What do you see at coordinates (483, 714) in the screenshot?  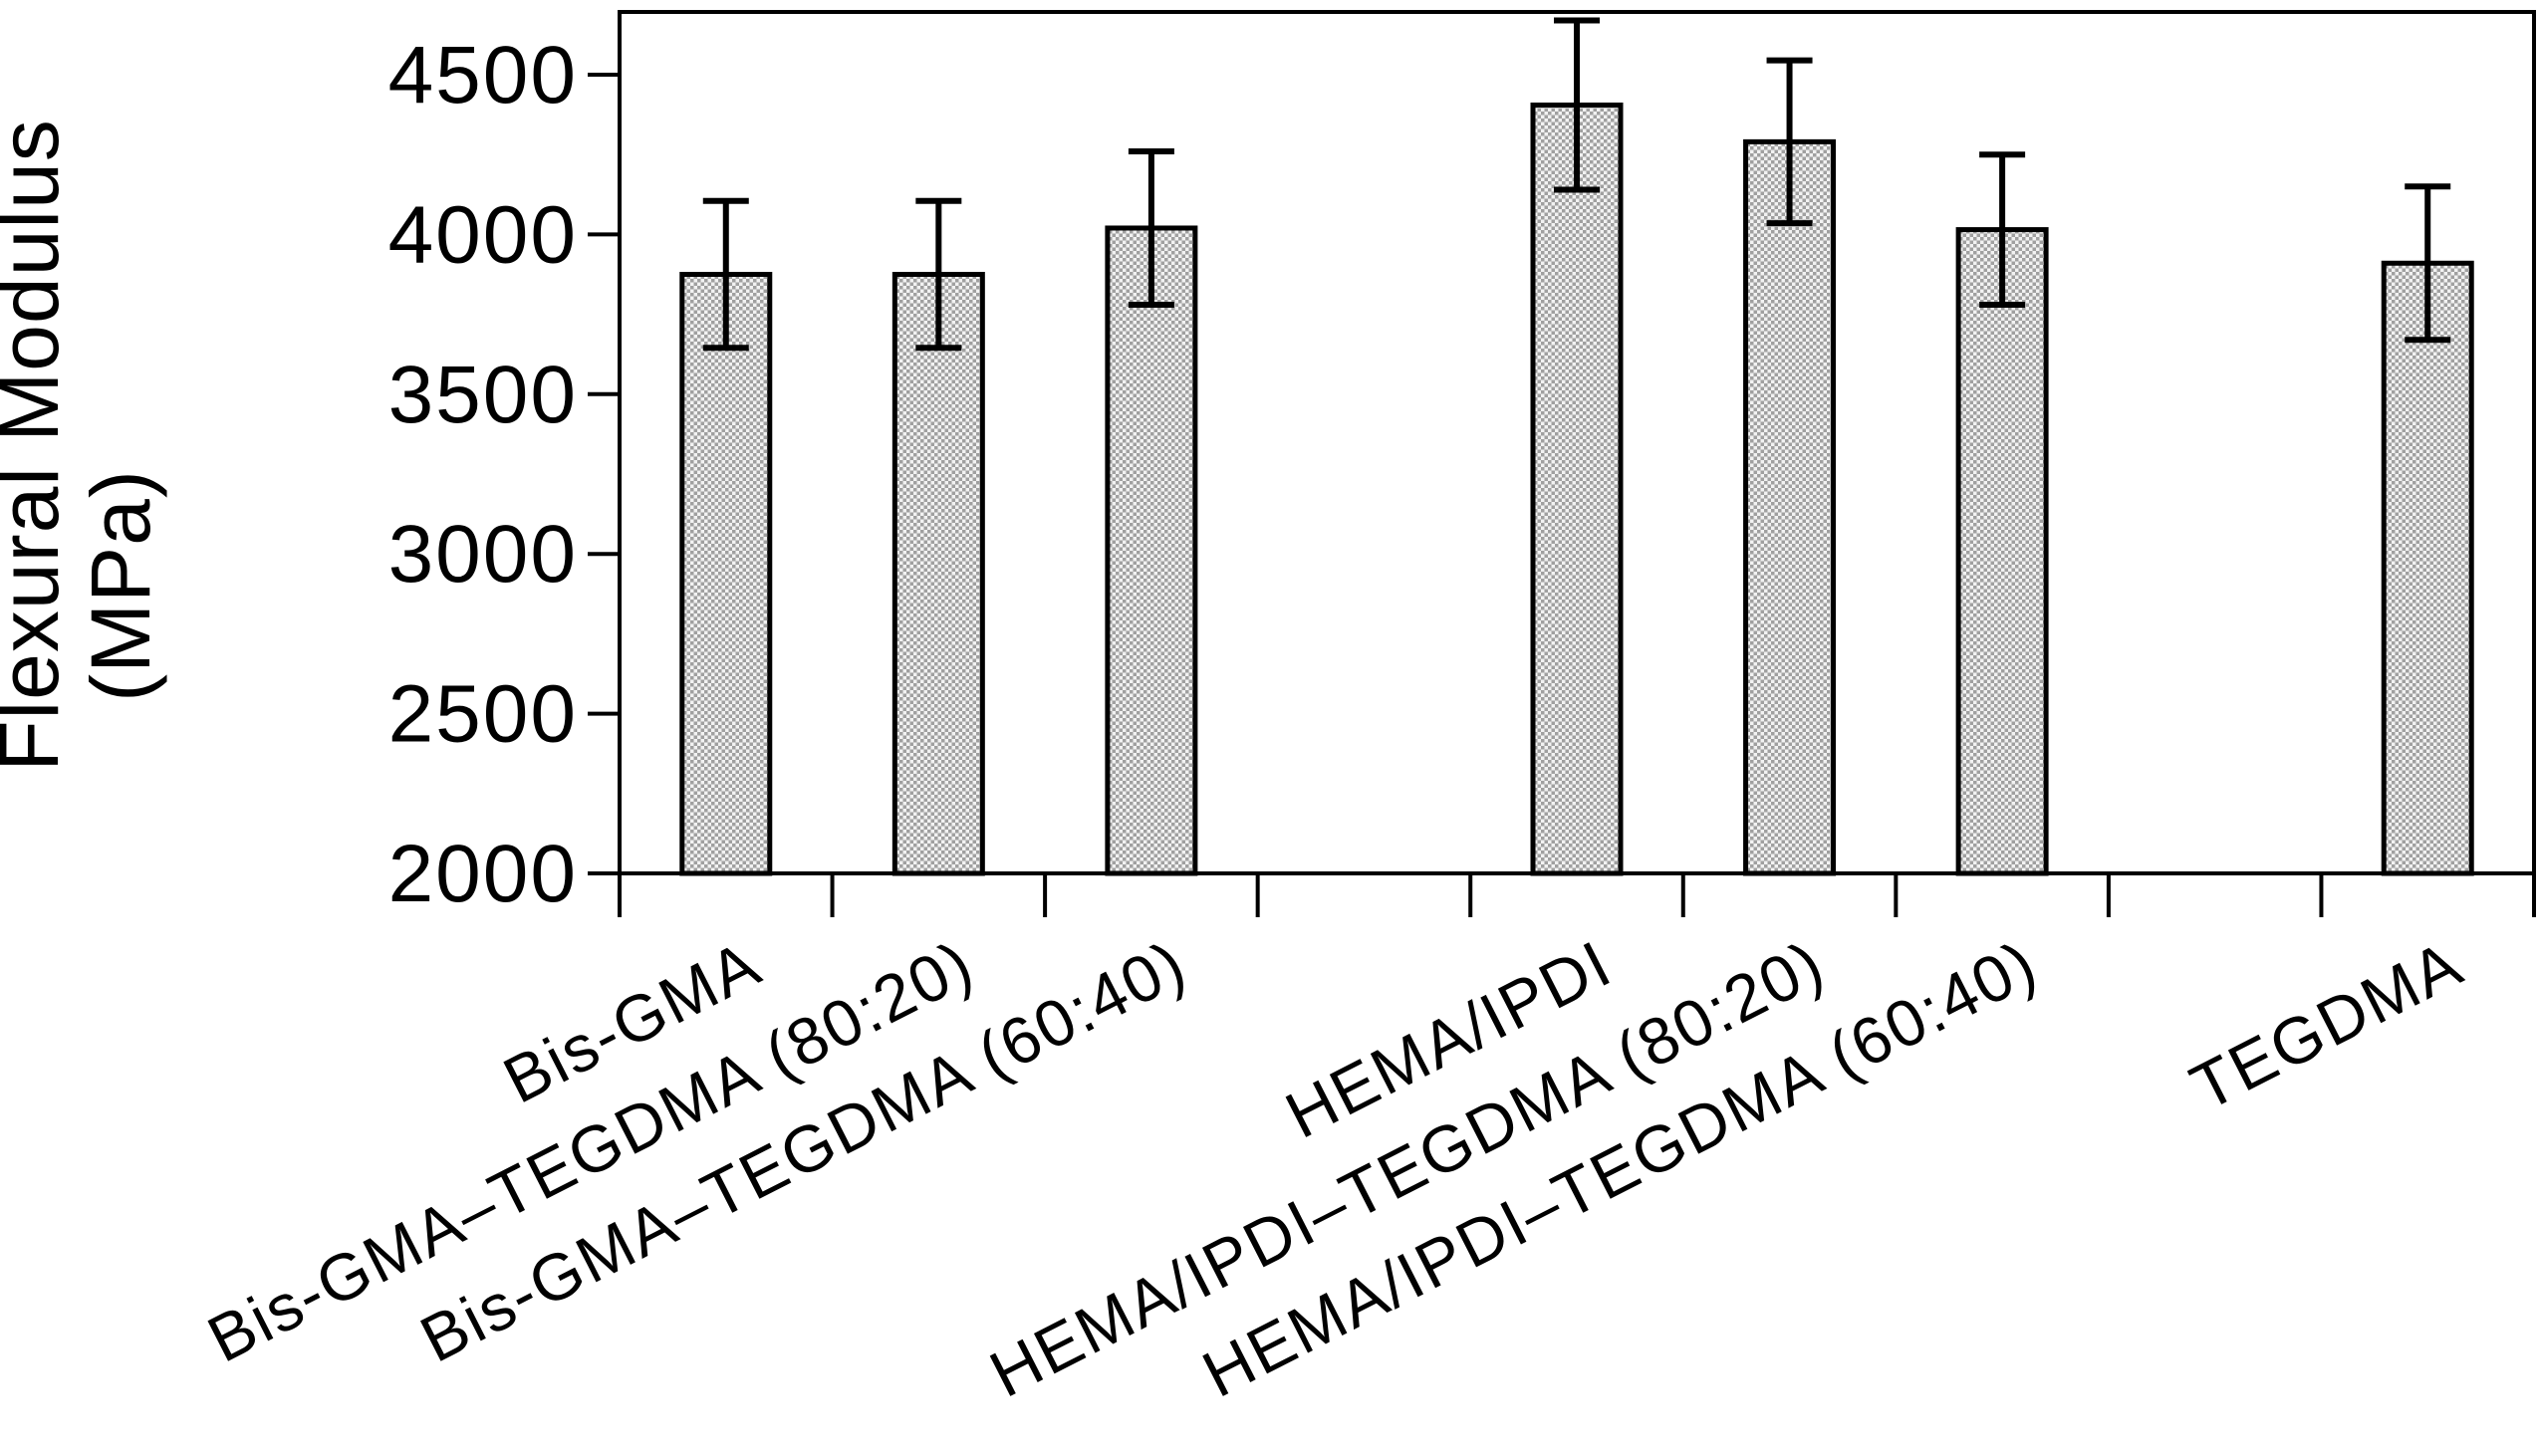 I see `y-tick-label: 2500` at bounding box center [483, 714].